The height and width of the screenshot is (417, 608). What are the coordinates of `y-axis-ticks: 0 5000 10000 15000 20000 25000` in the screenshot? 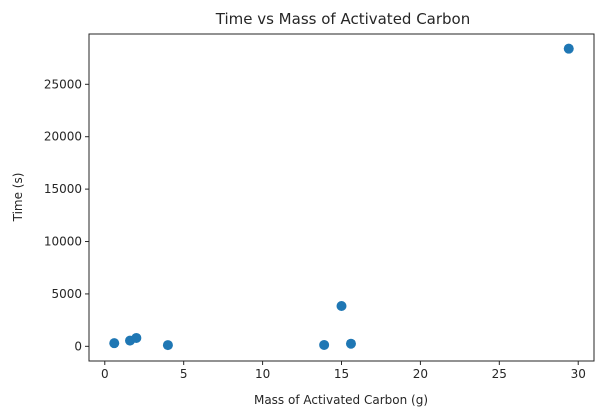 It's located at (66, 215).